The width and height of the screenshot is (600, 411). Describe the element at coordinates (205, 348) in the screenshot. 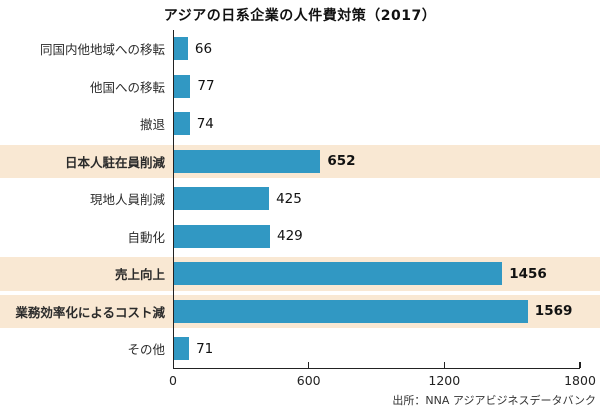

I see `value-label: 71` at that location.